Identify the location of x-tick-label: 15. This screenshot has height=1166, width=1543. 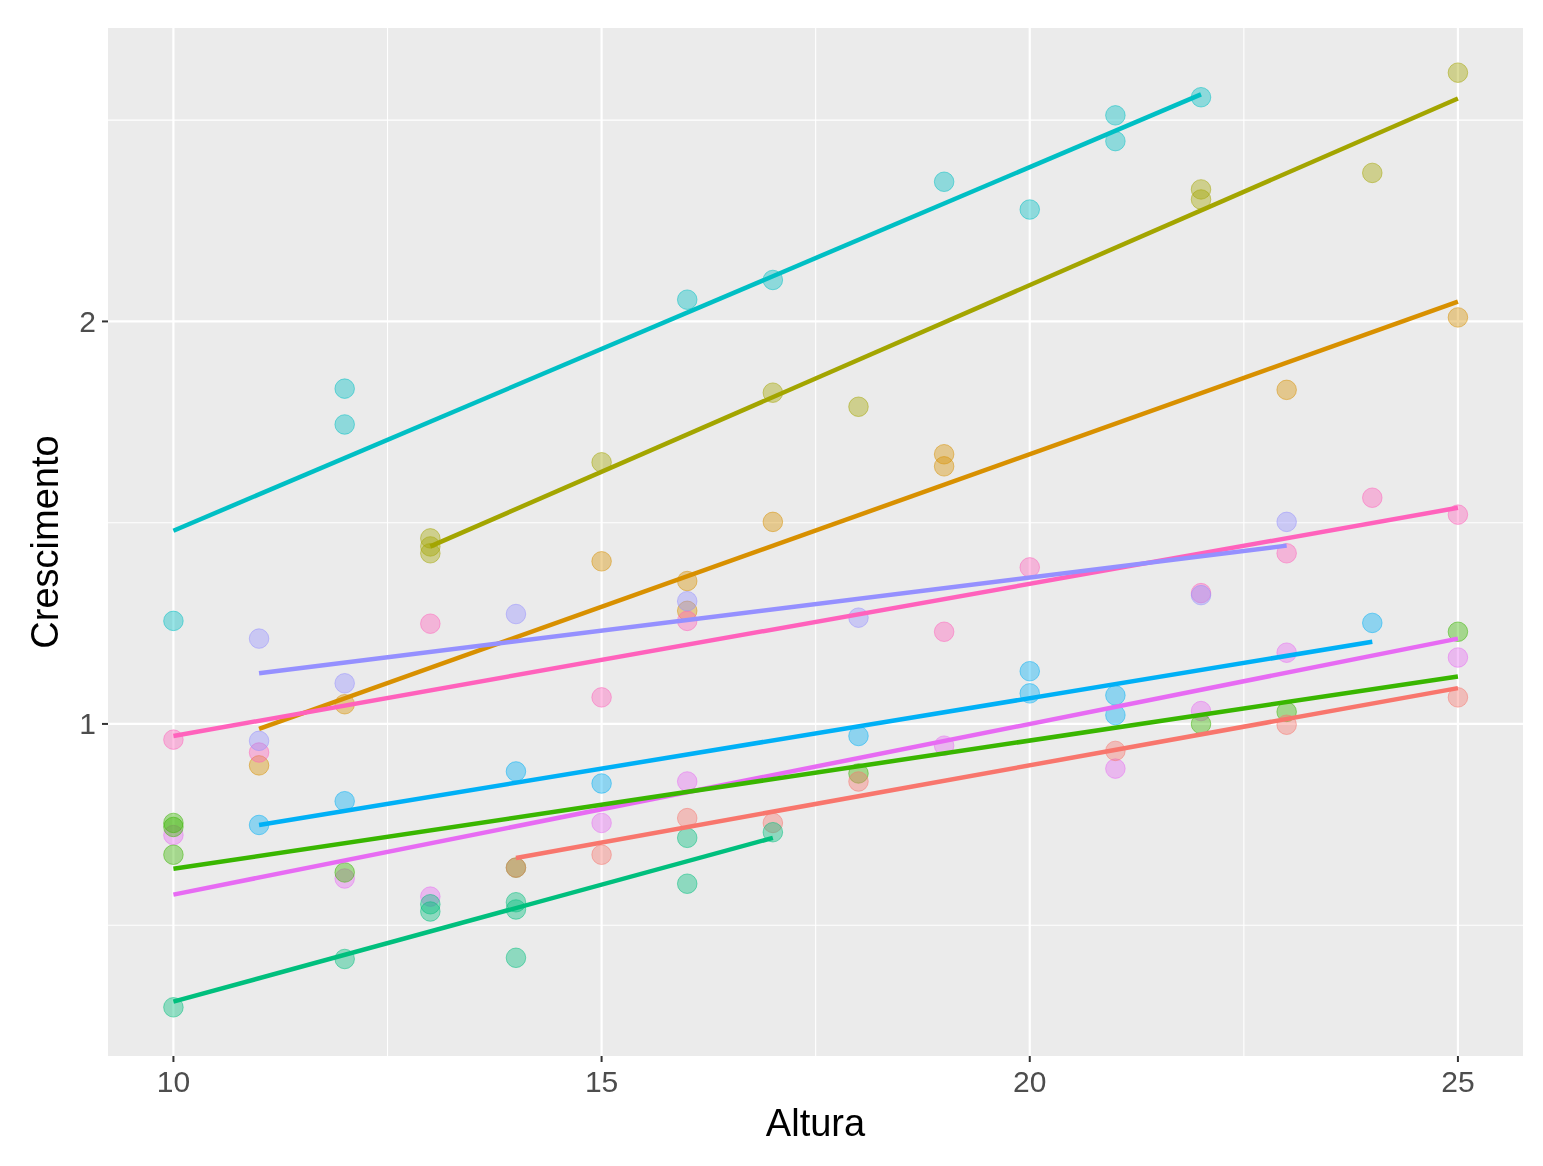
(601, 1081).